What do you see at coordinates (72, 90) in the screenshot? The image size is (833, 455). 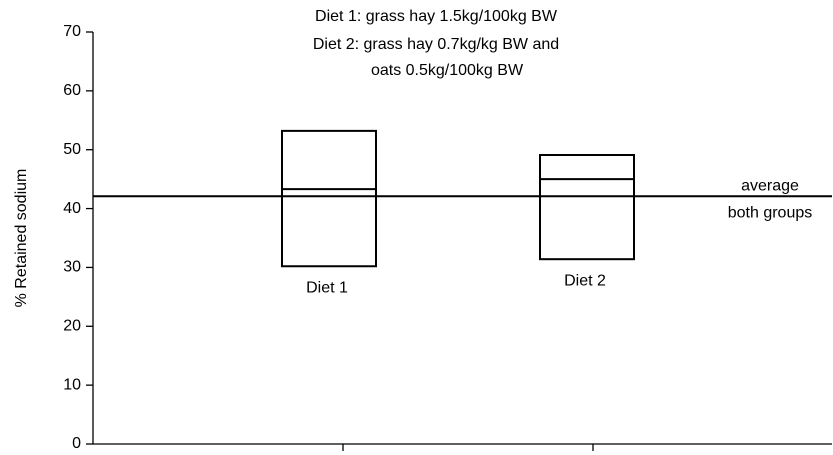 I see `y-tick-label: 60` at bounding box center [72, 90].